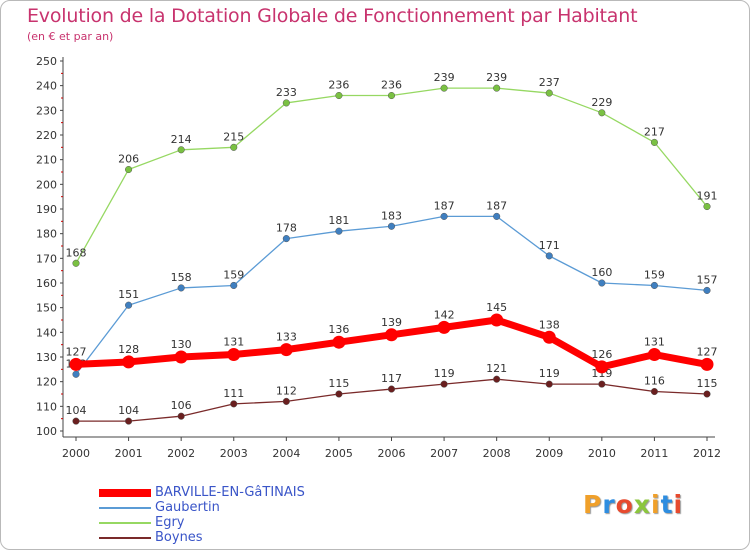 The width and height of the screenshot is (750, 550). I want to click on data-label-egry: 239, so click(496, 77).